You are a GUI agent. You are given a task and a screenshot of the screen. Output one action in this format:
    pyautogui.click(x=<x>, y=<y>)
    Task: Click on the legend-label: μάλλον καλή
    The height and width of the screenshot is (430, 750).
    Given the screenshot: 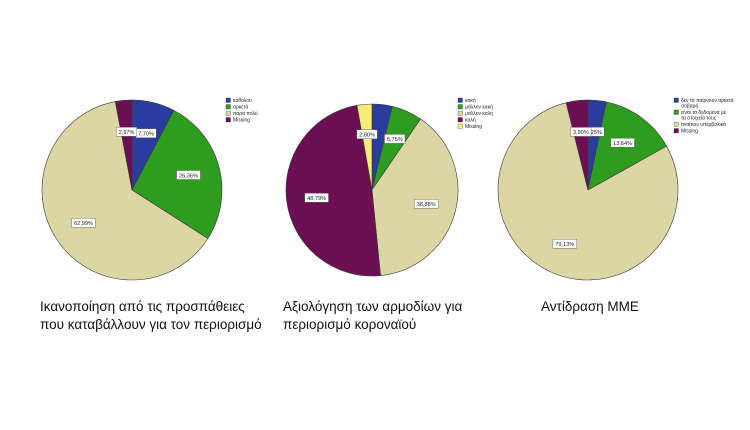 What is the action you would take?
    pyautogui.click(x=479, y=113)
    